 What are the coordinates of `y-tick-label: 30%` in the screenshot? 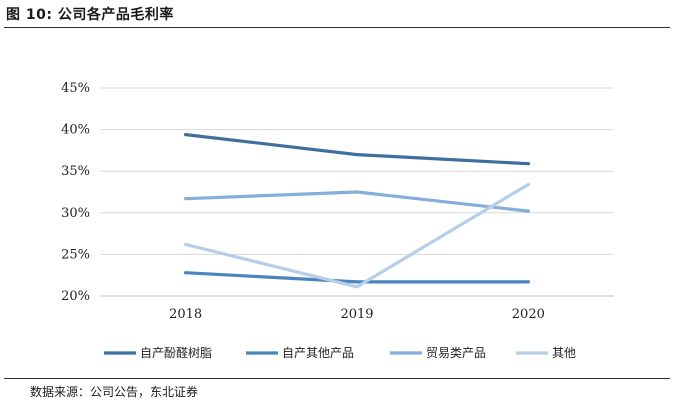 It's located at (75, 213).